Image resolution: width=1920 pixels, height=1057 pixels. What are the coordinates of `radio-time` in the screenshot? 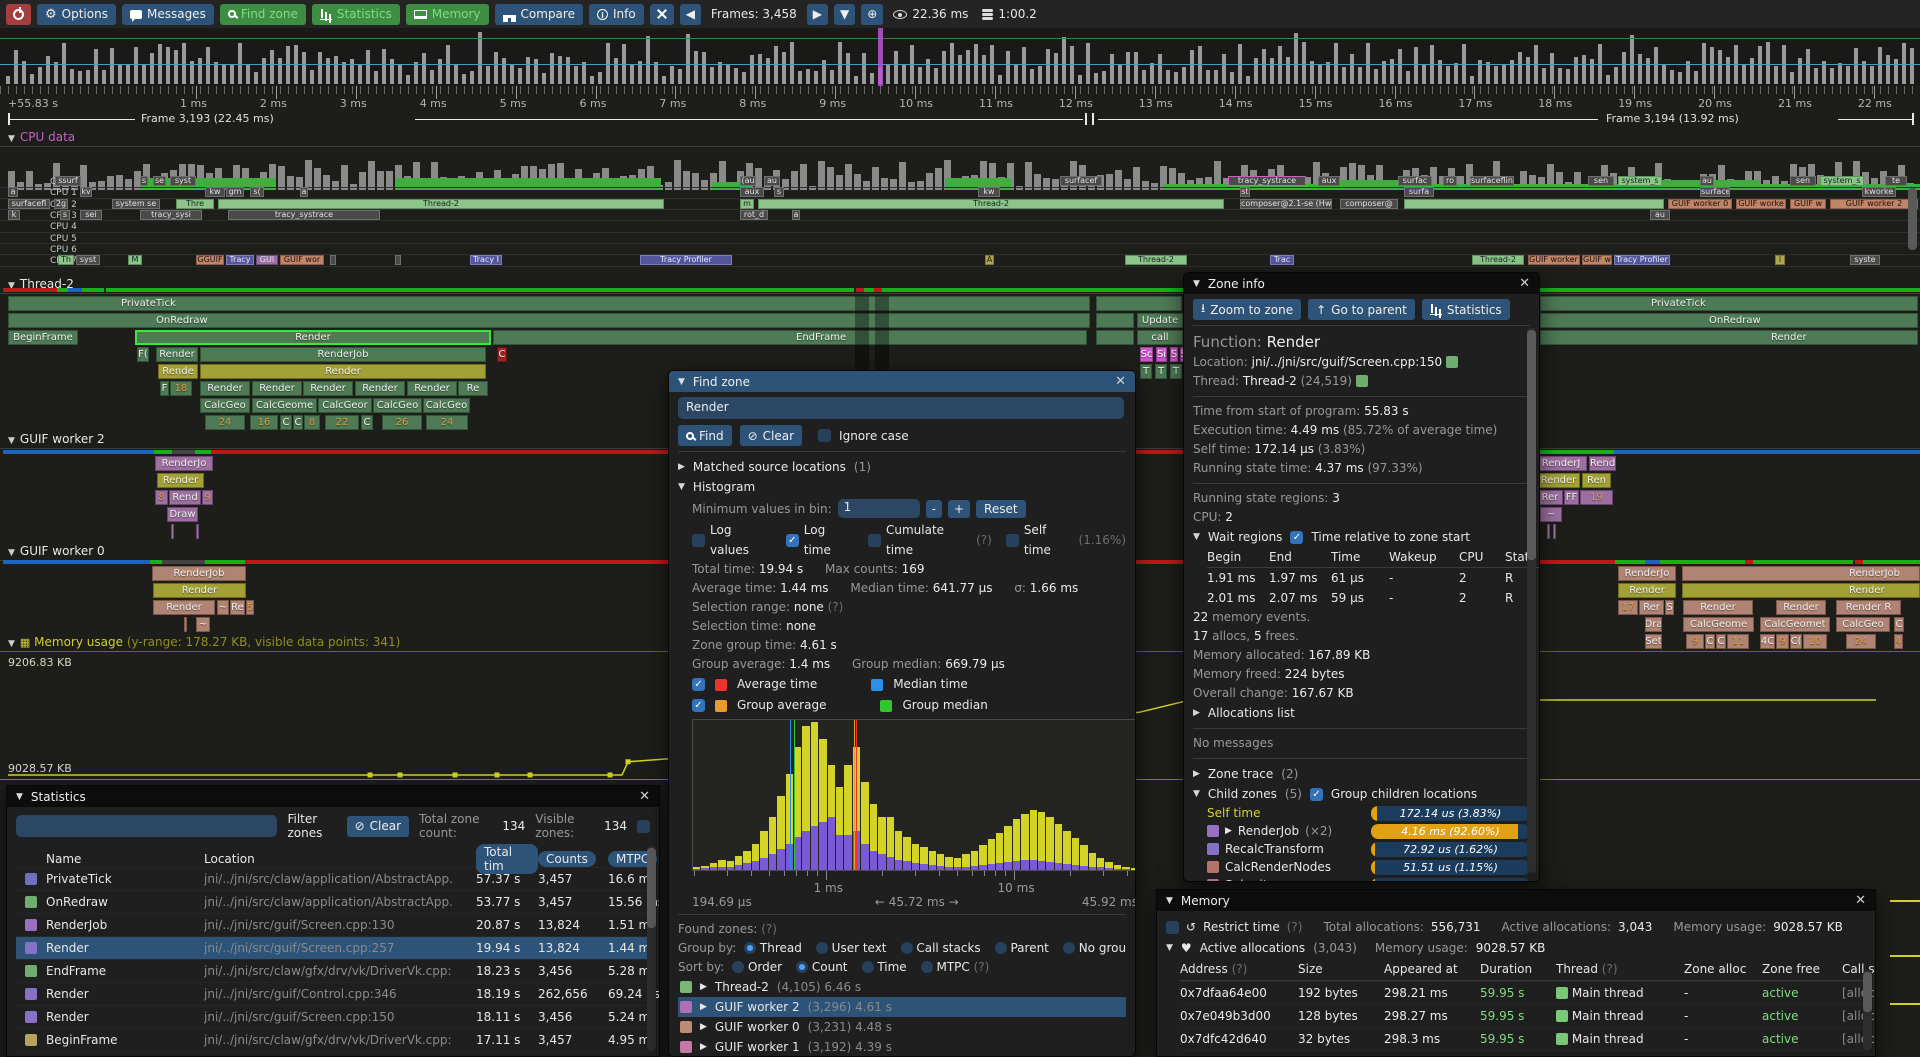 It's located at (867, 967).